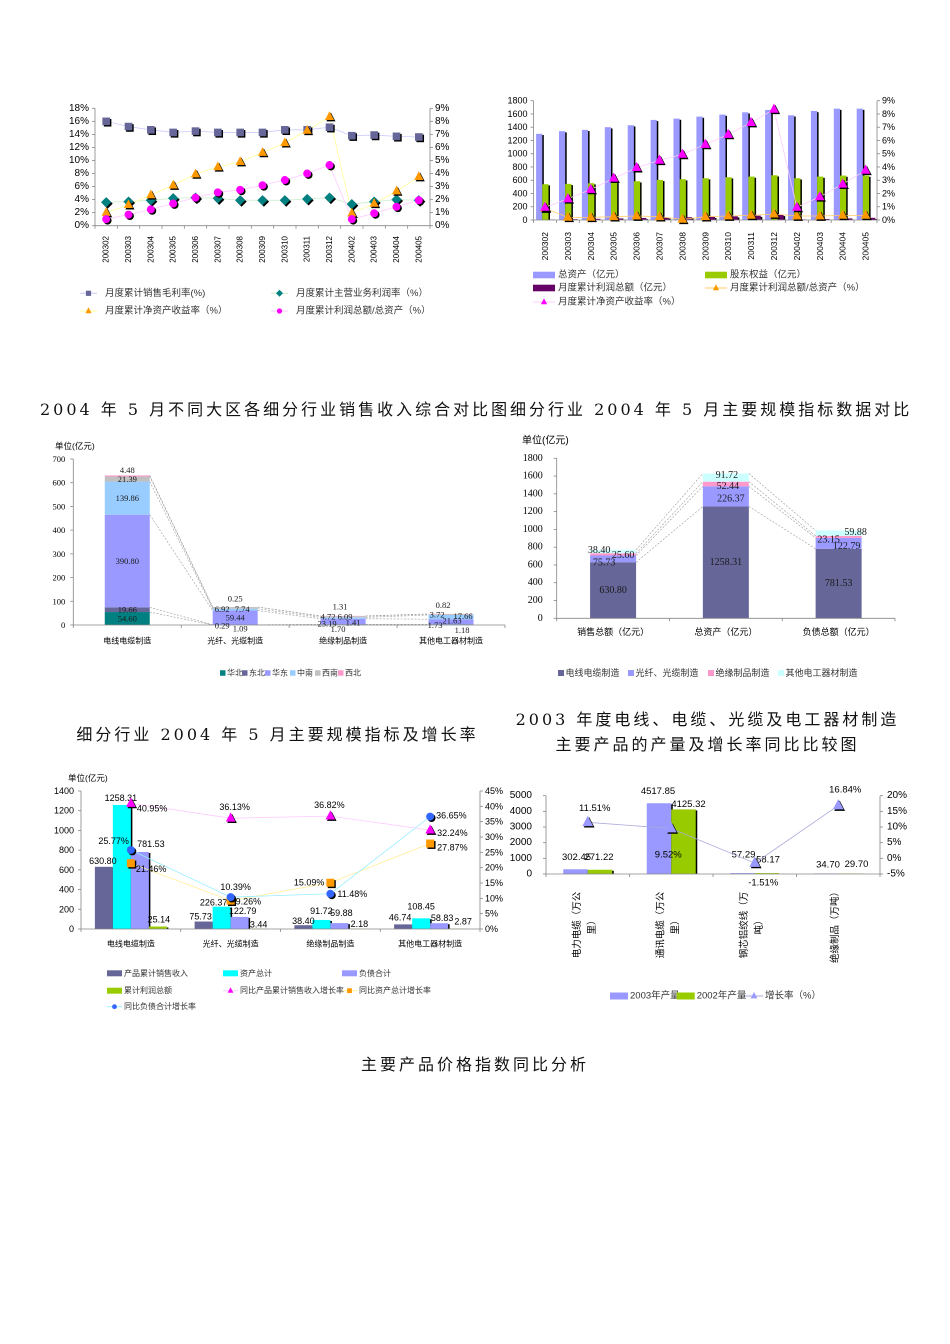  Describe the element at coordinates (442, 199) in the screenshot. I see `y-axis-label-right: 2%` at that location.